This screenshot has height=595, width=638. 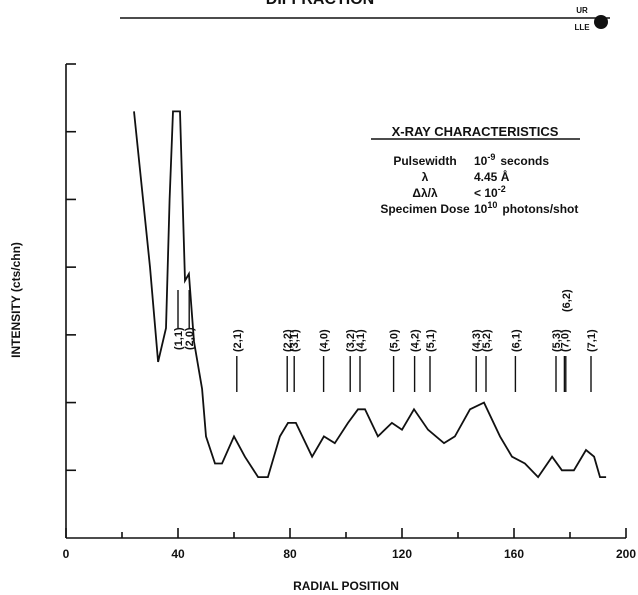 What do you see at coordinates (477, 340) in the screenshot?
I see `peak-label: (4,3)` at bounding box center [477, 340].